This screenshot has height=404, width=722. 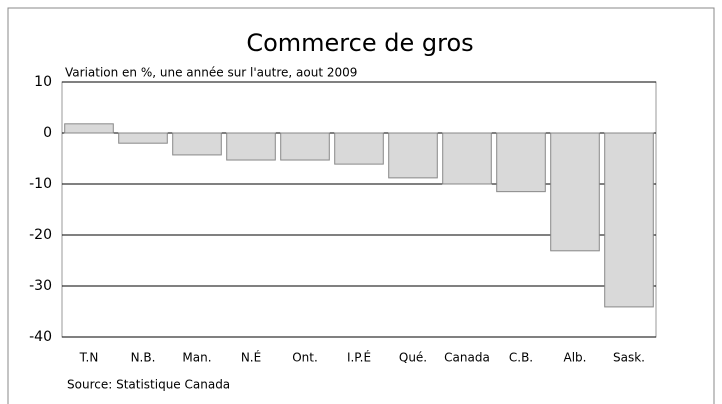 I want to click on y-tick-label: -30, so click(x=40, y=286).